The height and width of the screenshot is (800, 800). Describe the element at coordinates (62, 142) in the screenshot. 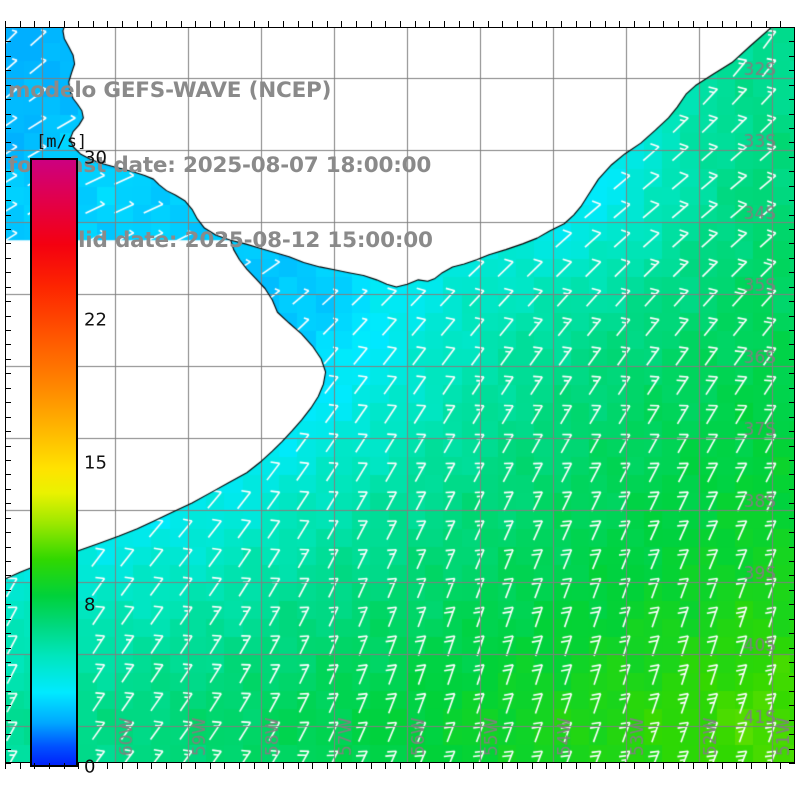

I see `colorbar-unit-label: [m/s]` at that location.